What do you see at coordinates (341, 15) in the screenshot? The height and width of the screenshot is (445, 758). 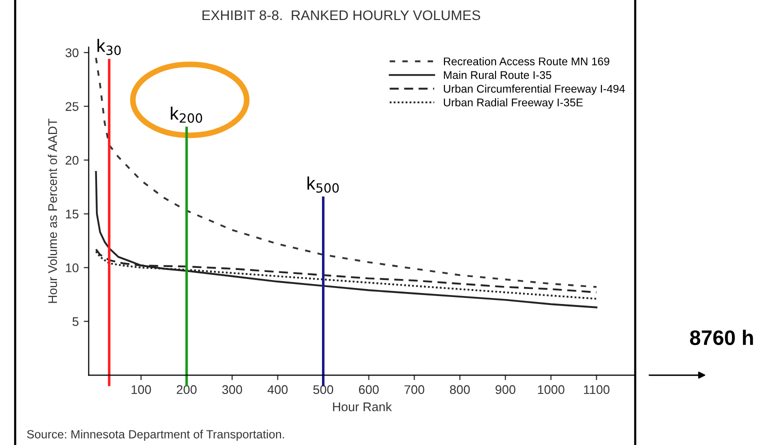 I see `chart-title: EXHIBIT 8-8. RANKED HOURLY VOLUMES` at bounding box center [341, 15].